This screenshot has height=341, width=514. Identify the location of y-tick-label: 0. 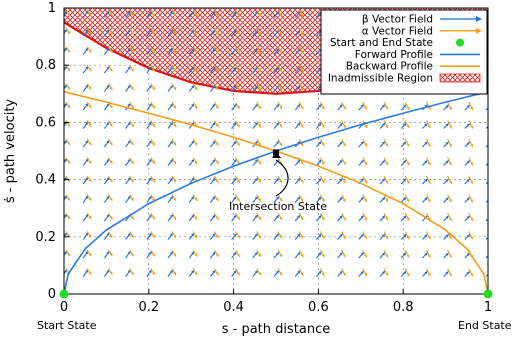
(52, 294).